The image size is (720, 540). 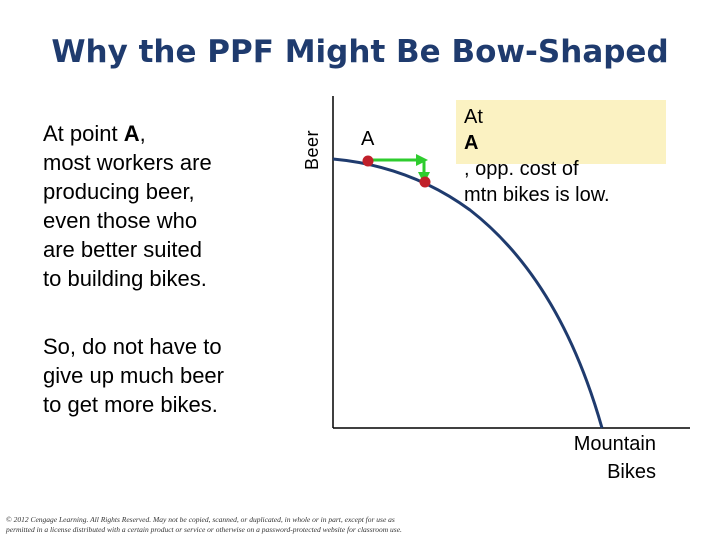 What do you see at coordinates (125, 278) in the screenshot?
I see `para1-line: to building bikes.` at bounding box center [125, 278].